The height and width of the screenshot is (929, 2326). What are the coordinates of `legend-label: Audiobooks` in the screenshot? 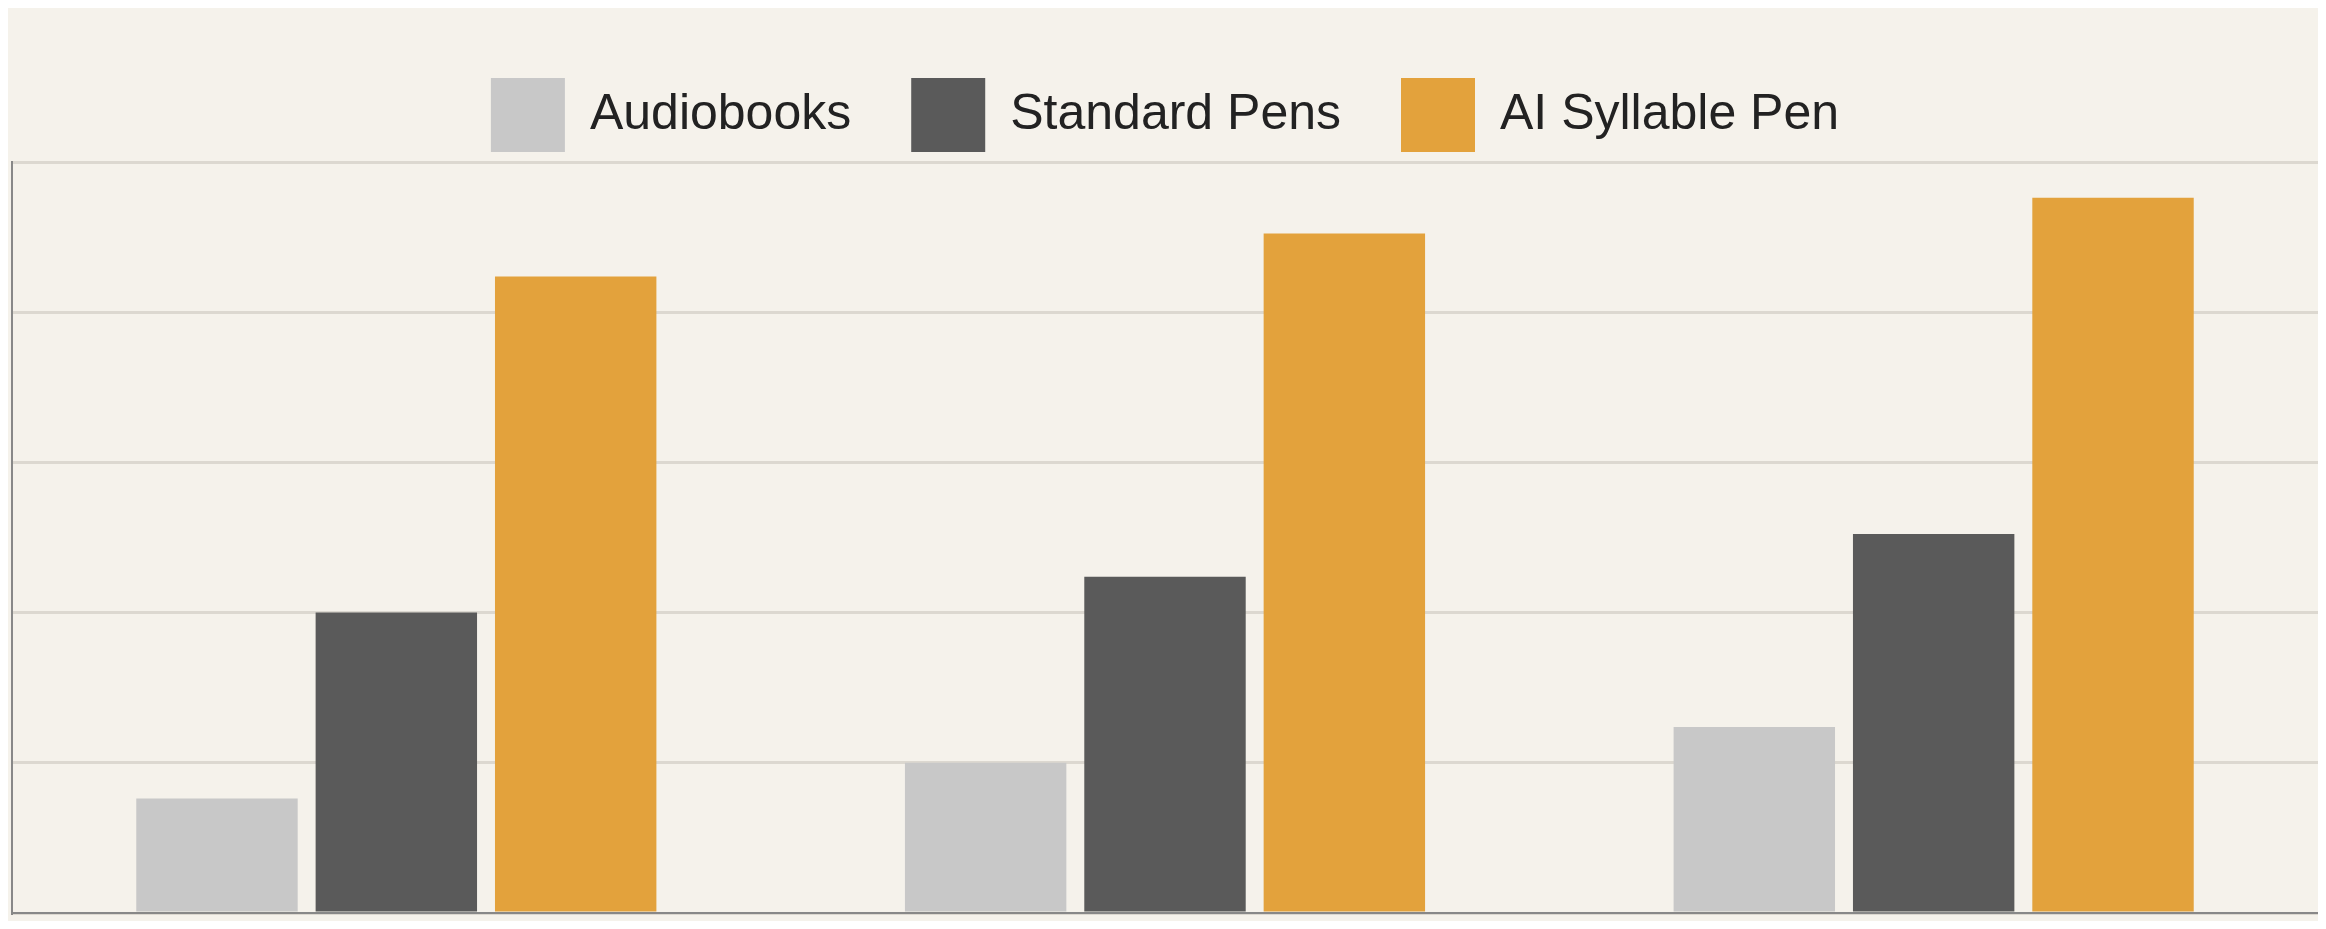 It's located at (720, 111).